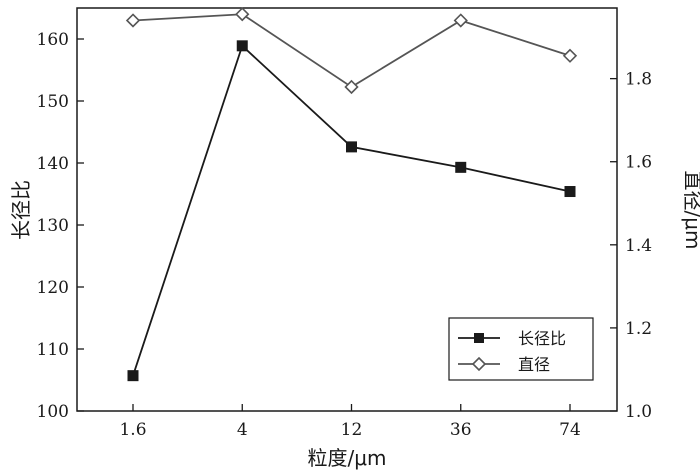 The width and height of the screenshot is (700, 475). Describe the element at coordinates (638, 412) in the screenshot. I see `y-right-tick-label: 1.0` at that location.